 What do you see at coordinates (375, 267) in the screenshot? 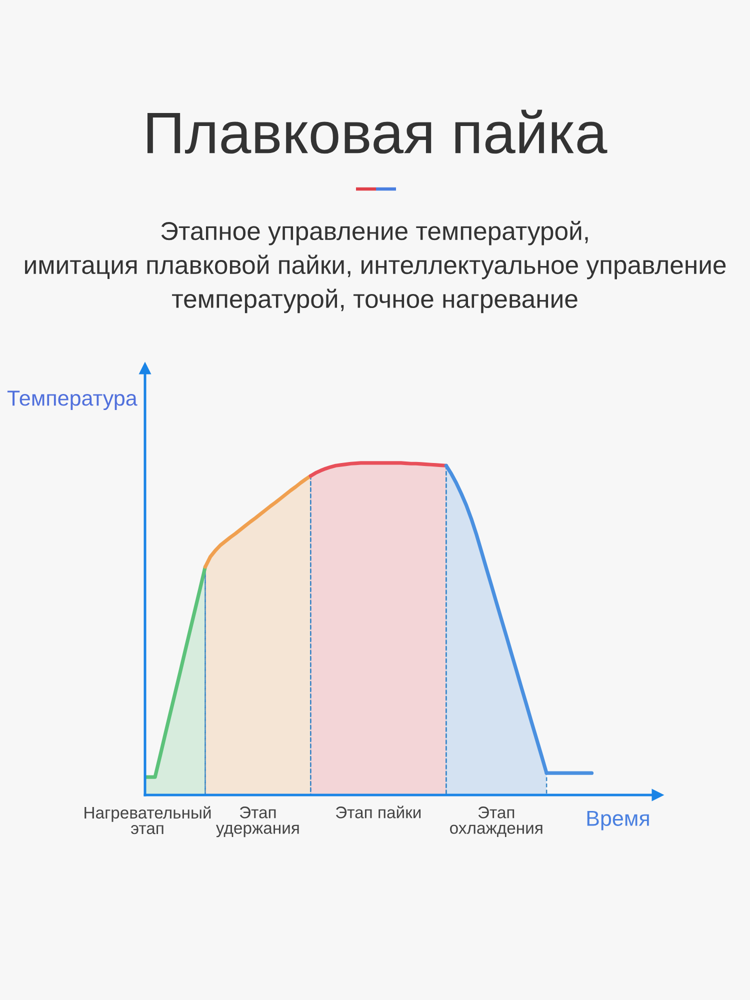
I see `chart-subtitle: Этапное управление температурой, имитация плавковой пайки, интеллектуальное управление температурой, точное нагревание` at bounding box center [375, 267].